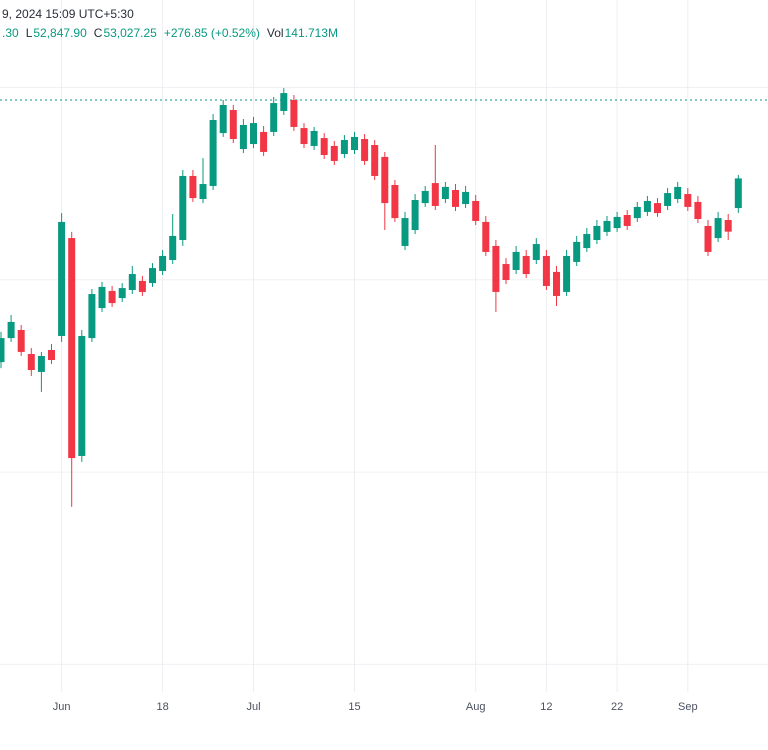 This screenshot has height=750, width=768. I want to click on legend-high-partial: .30, so click(10, 33).